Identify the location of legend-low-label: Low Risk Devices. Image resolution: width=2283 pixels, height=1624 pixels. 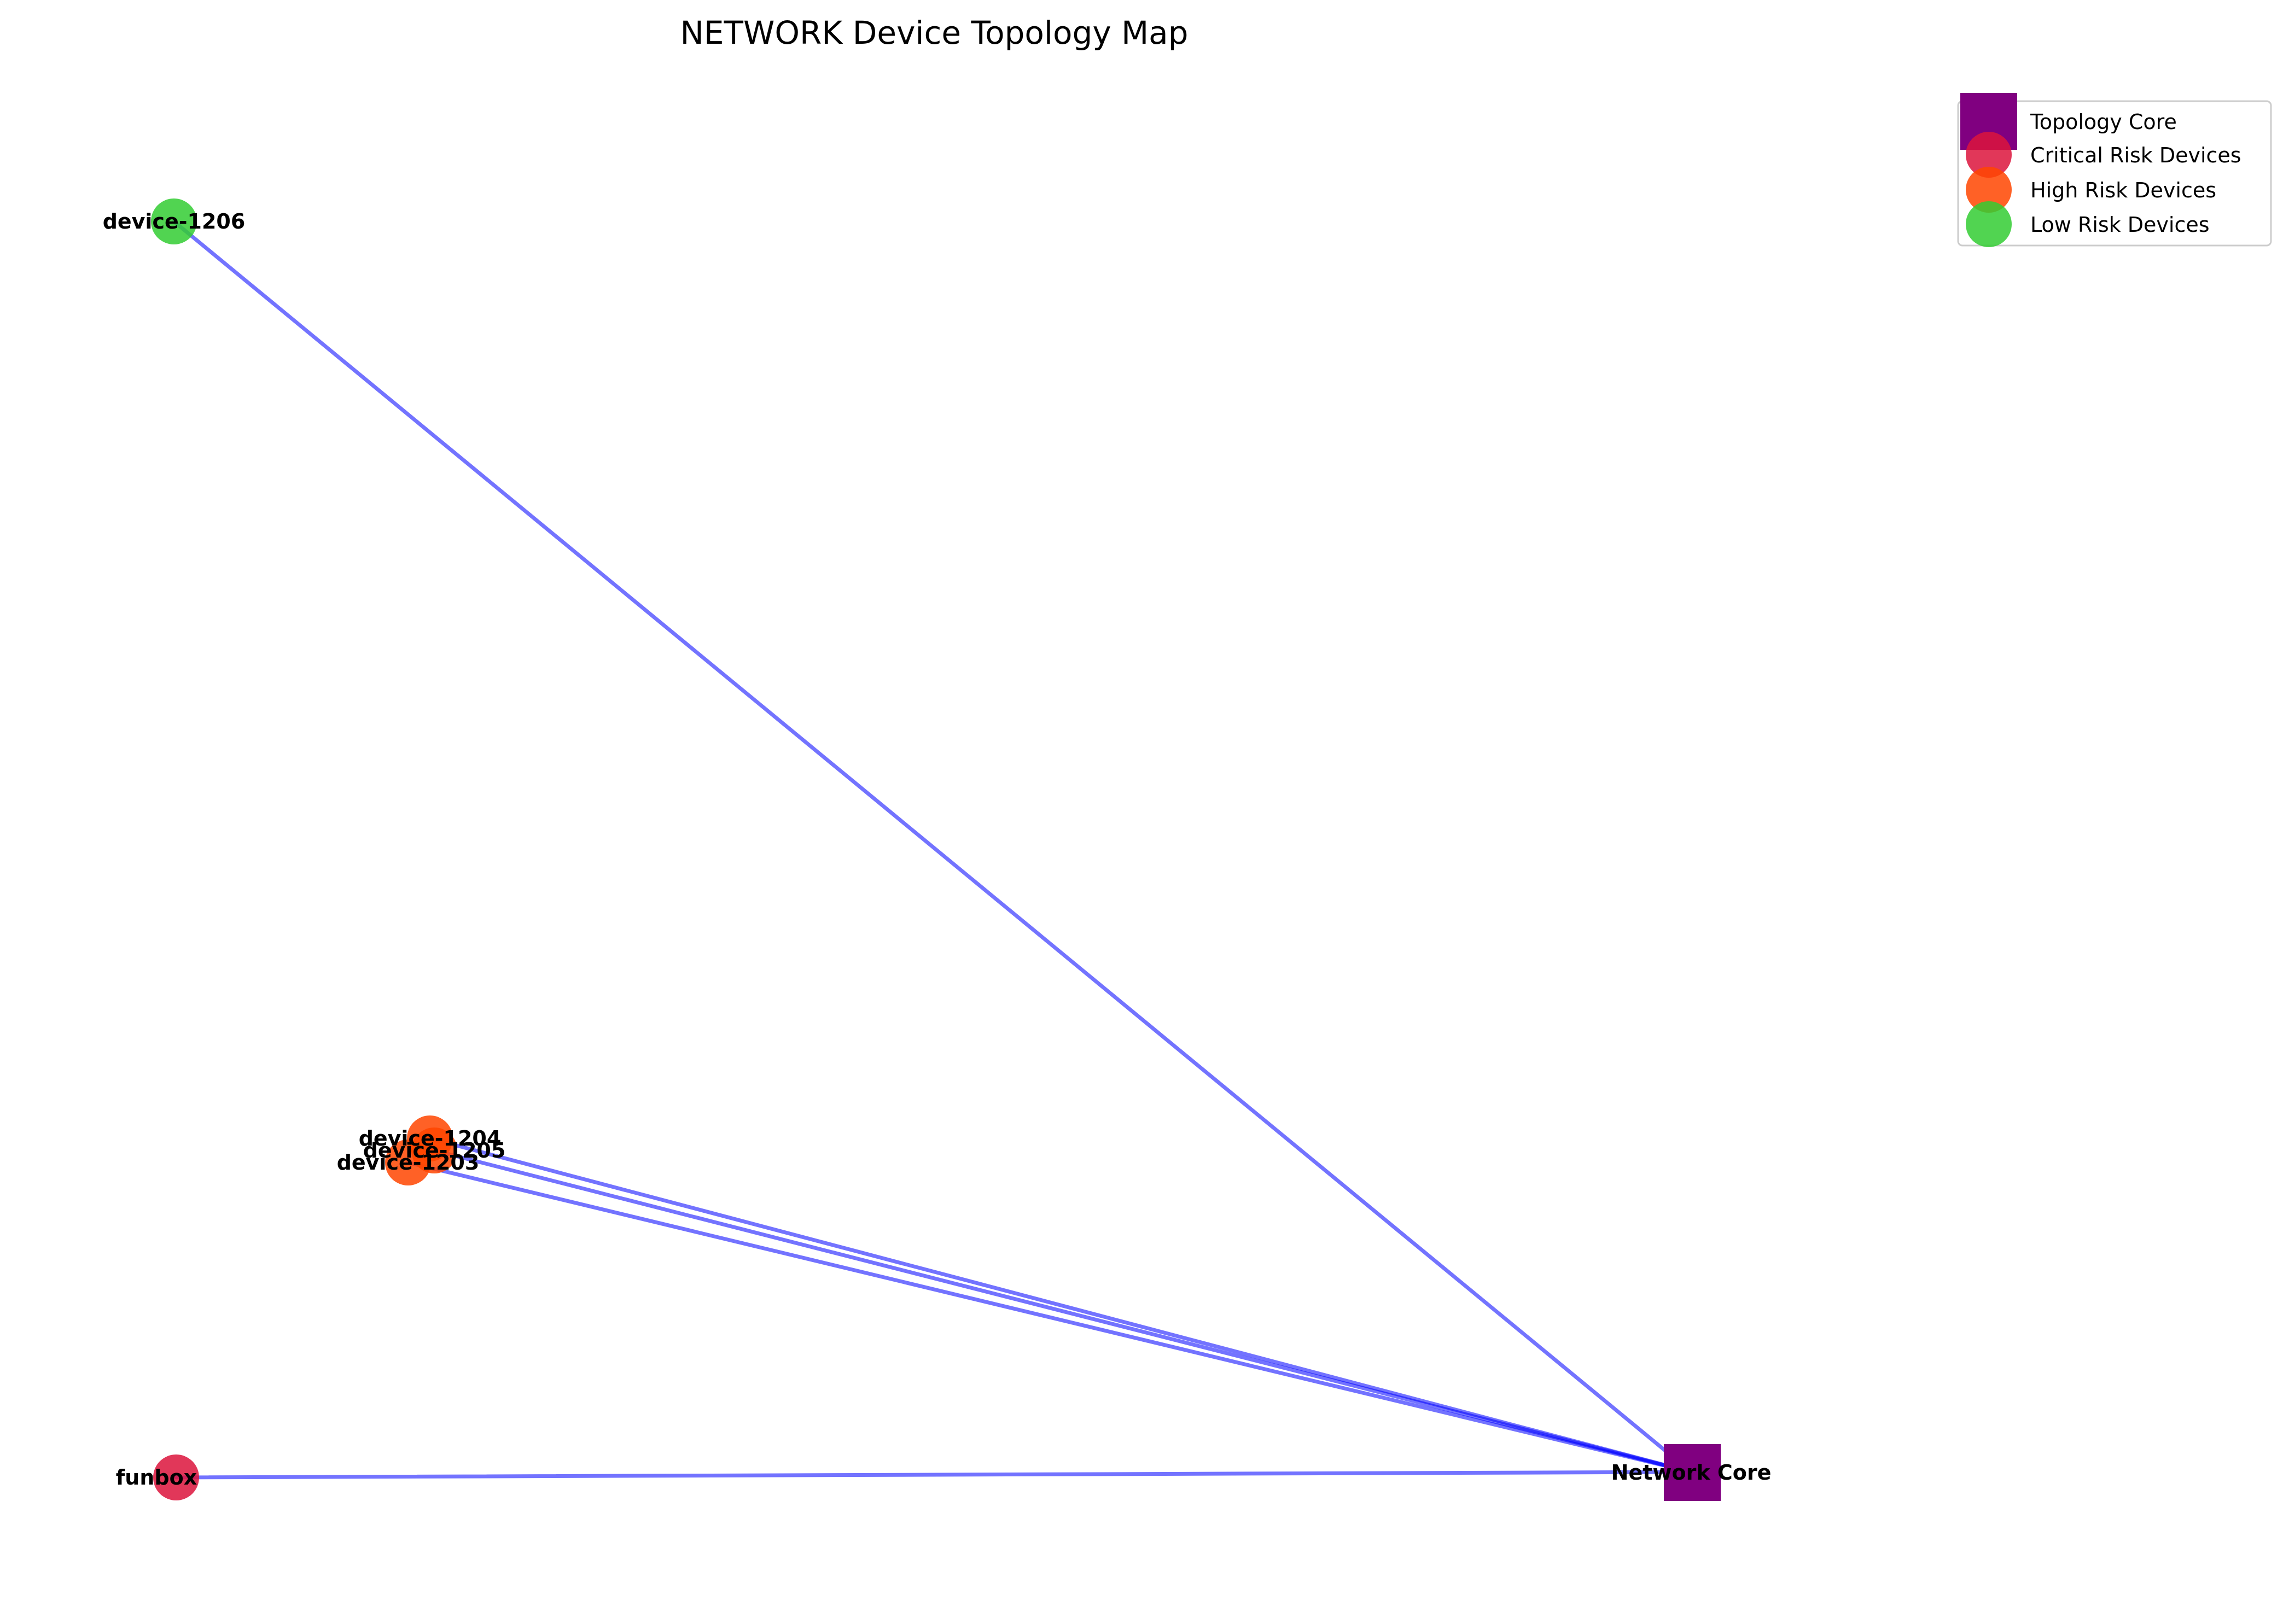
(2120, 225).